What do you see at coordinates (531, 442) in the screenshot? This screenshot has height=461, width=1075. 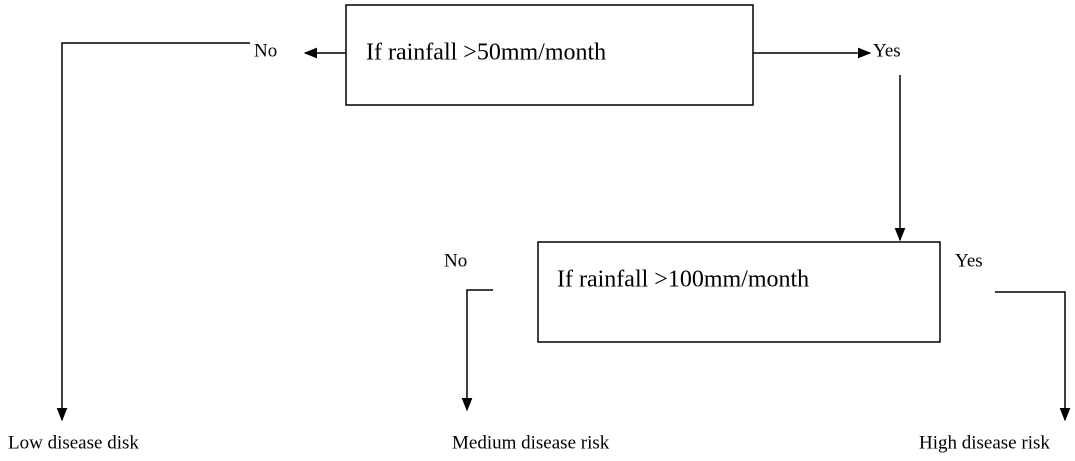 I see `outcome-label: Medium disease risk` at bounding box center [531, 442].